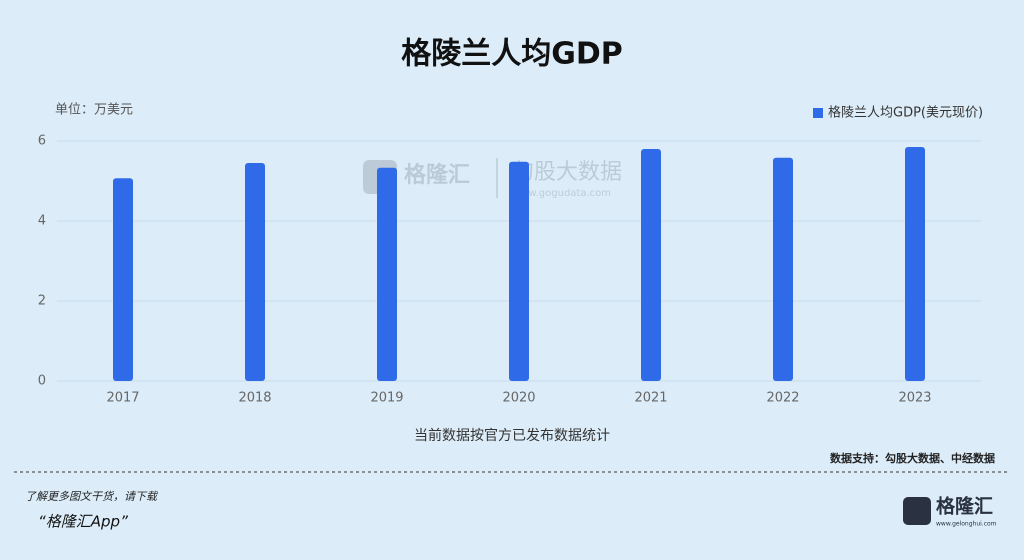 This screenshot has height=560, width=1024. What do you see at coordinates (818, 113) in the screenshot?
I see `legend-swatch` at bounding box center [818, 113].